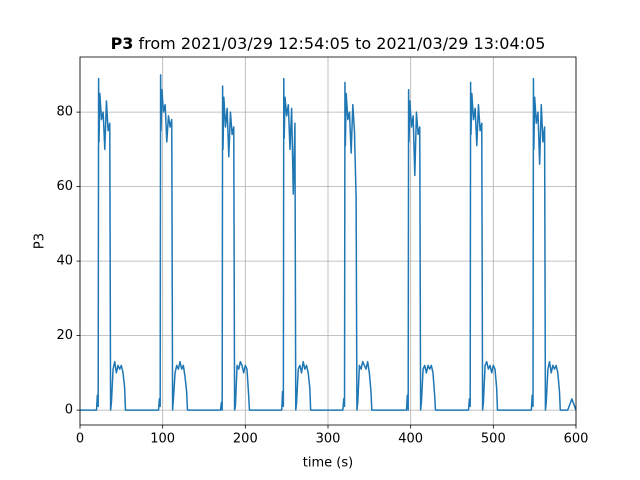 This screenshot has height=480, width=640. What do you see at coordinates (410, 439) in the screenshot?
I see `x-tick-label: 400` at bounding box center [410, 439].